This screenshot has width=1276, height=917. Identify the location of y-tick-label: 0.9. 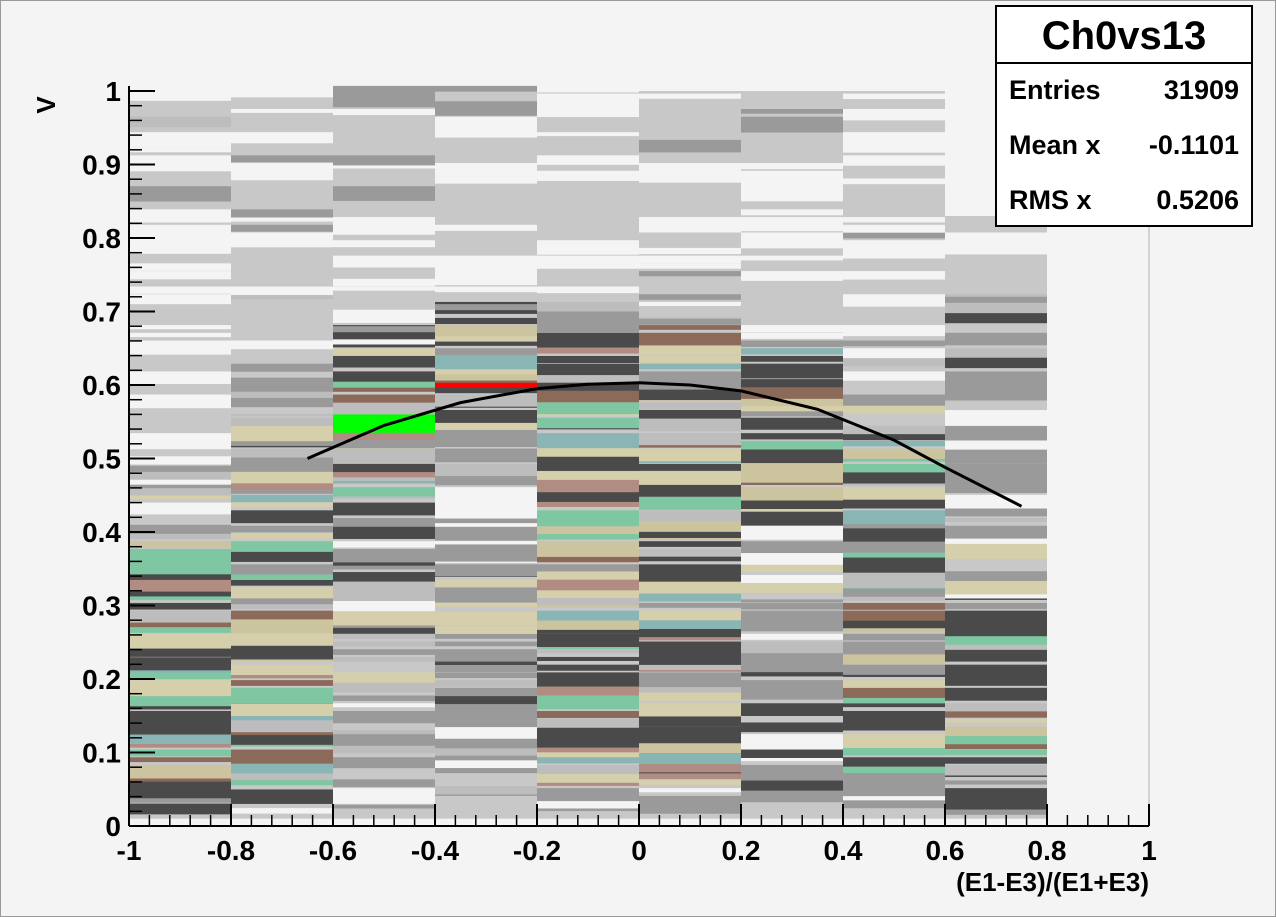
(101, 165).